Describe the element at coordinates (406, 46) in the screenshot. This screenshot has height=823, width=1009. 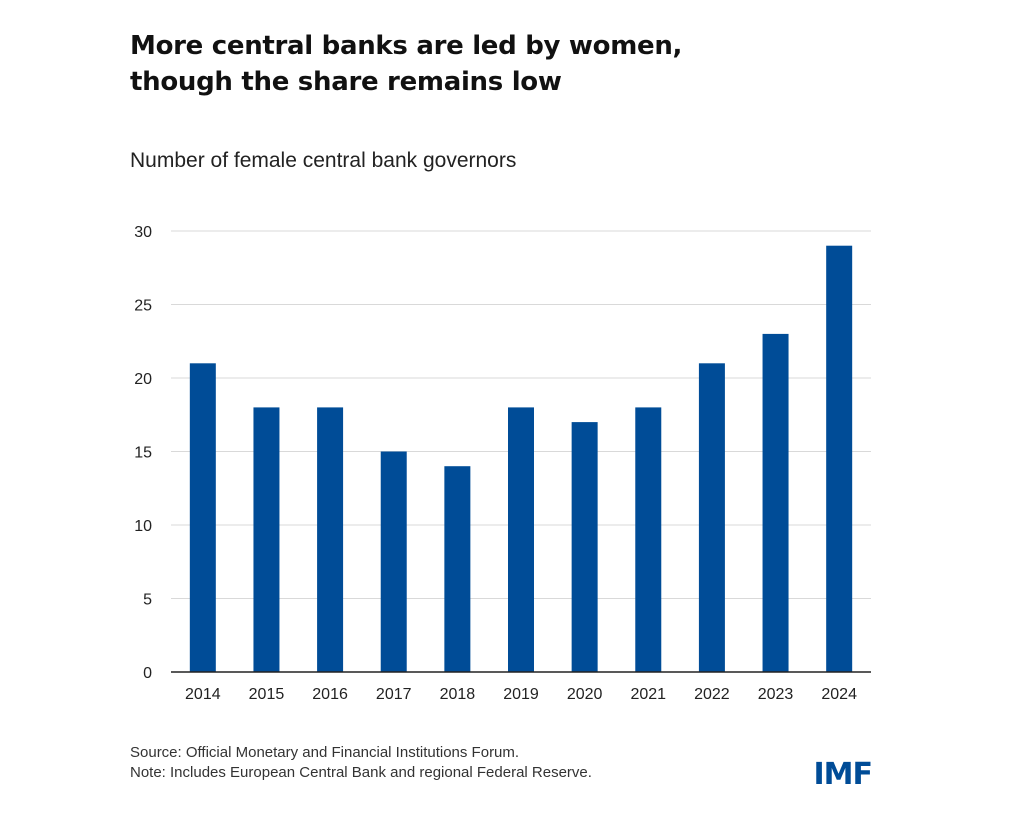
I see `chart-title-line-1: More central banks are led by women,` at that location.